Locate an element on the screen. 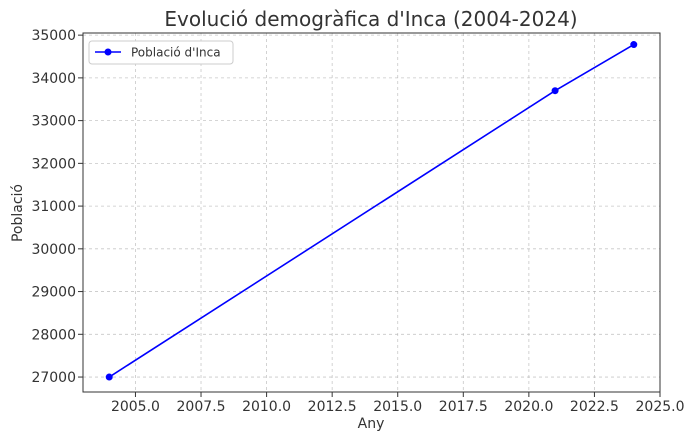 The height and width of the screenshot is (441, 696). y-tick-label: 34000 is located at coordinates (53, 79).